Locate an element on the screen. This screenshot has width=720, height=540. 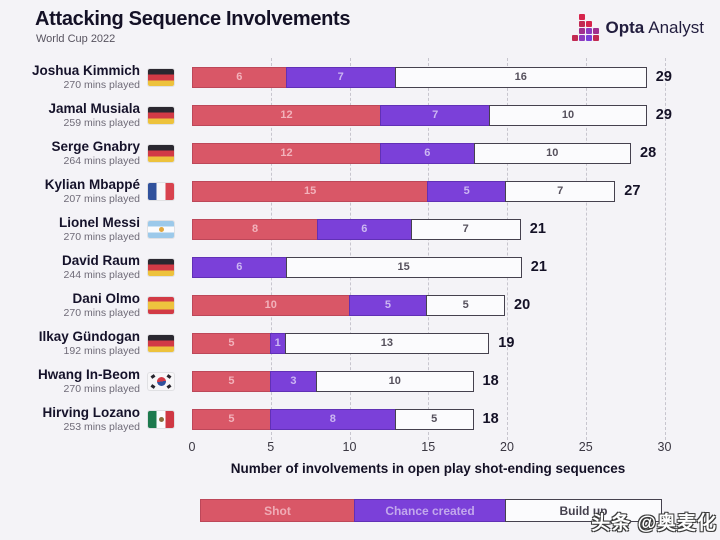
total-label: 29 is located at coordinates (663, 115).